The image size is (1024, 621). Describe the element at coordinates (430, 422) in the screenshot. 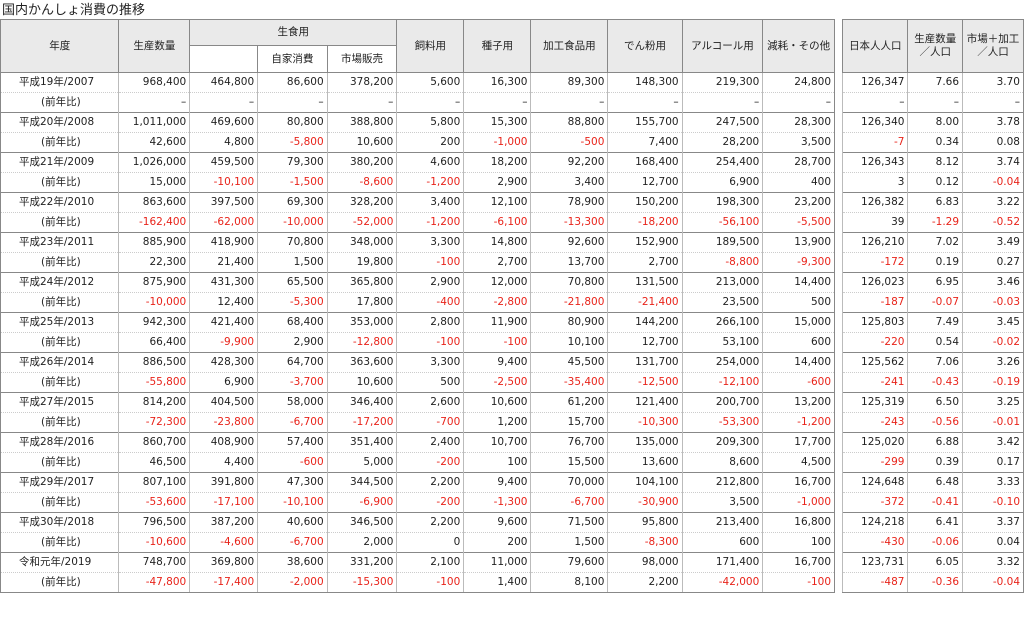

I see `cell-feed: -700` at that location.